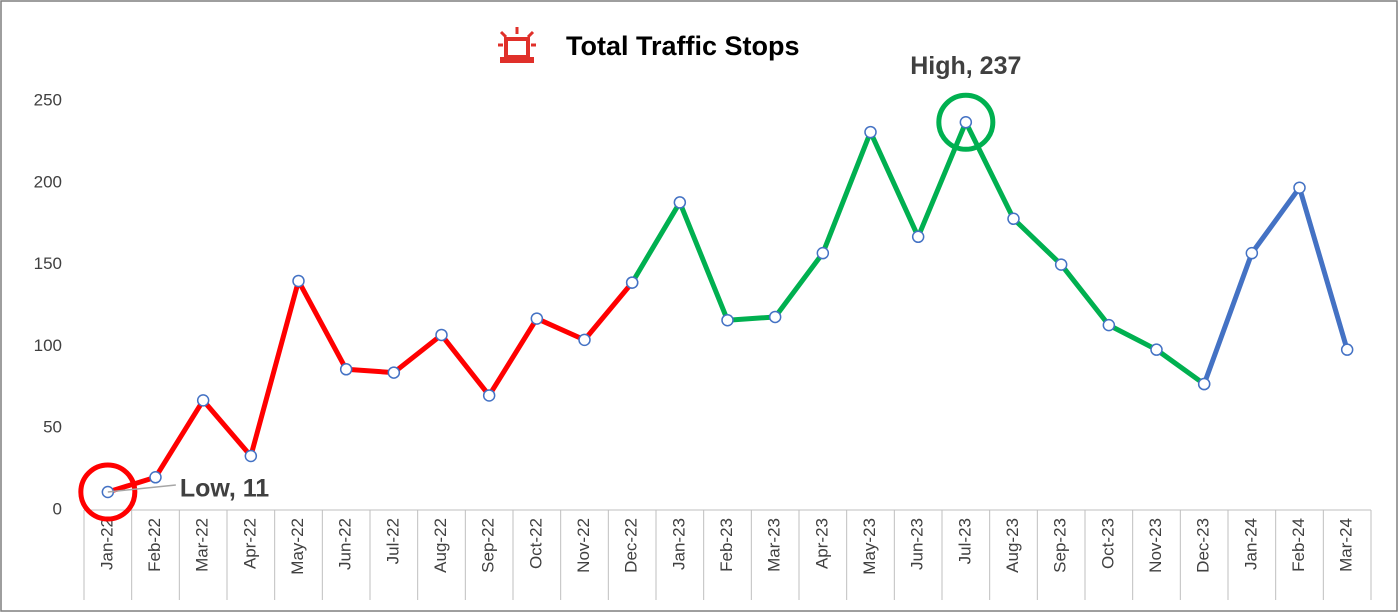 Image resolution: width=1398 pixels, height=612 pixels. What do you see at coordinates (48, 345) in the screenshot?
I see `y-tick-label: 100` at bounding box center [48, 345].